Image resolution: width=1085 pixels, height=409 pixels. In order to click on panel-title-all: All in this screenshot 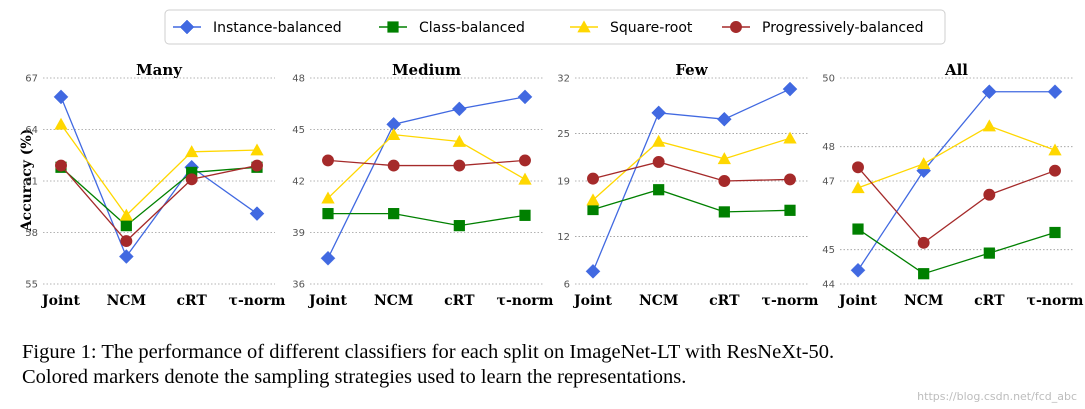, I will do `click(956, 70)`.